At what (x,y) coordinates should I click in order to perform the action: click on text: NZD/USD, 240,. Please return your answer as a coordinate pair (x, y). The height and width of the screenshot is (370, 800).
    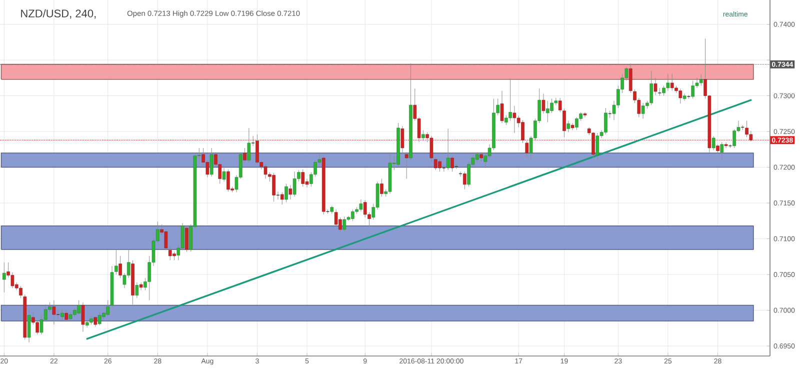
    Looking at the image, I should click on (58, 14).